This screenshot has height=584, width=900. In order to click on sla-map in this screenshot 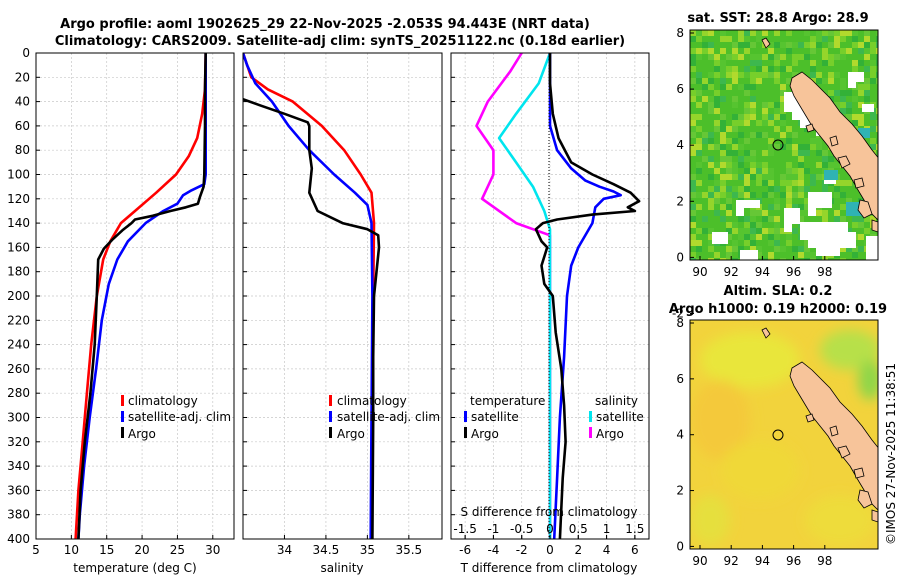, I will do `click(784, 434)`.